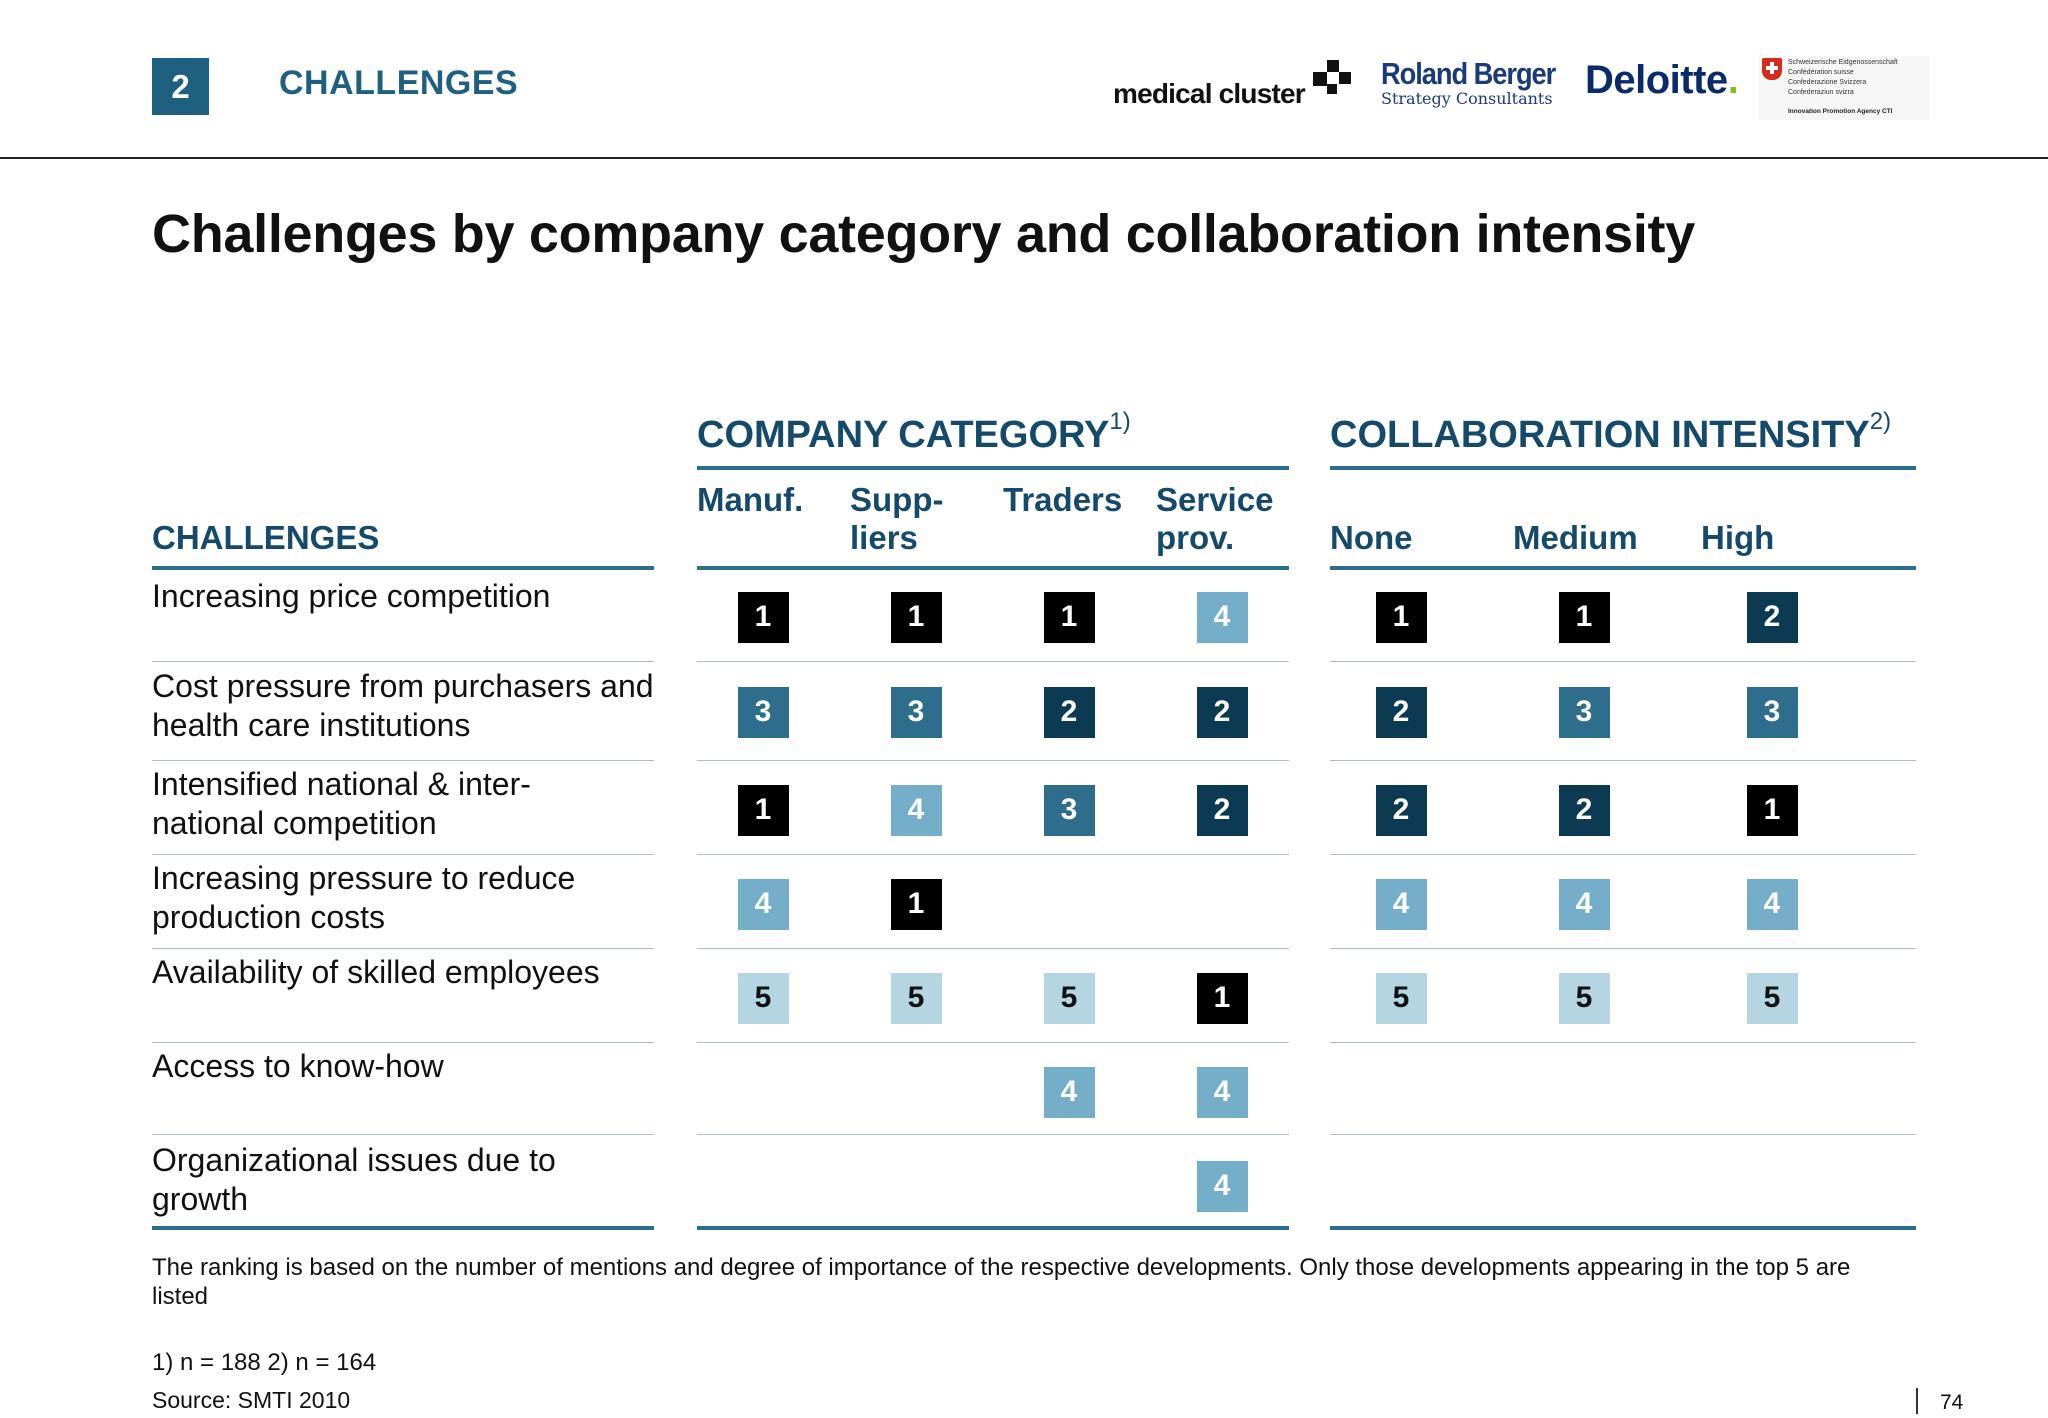 The width and height of the screenshot is (2048, 1418). What do you see at coordinates (403, 568) in the screenshot?
I see `challenges-header-rule` at bounding box center [403, 568].